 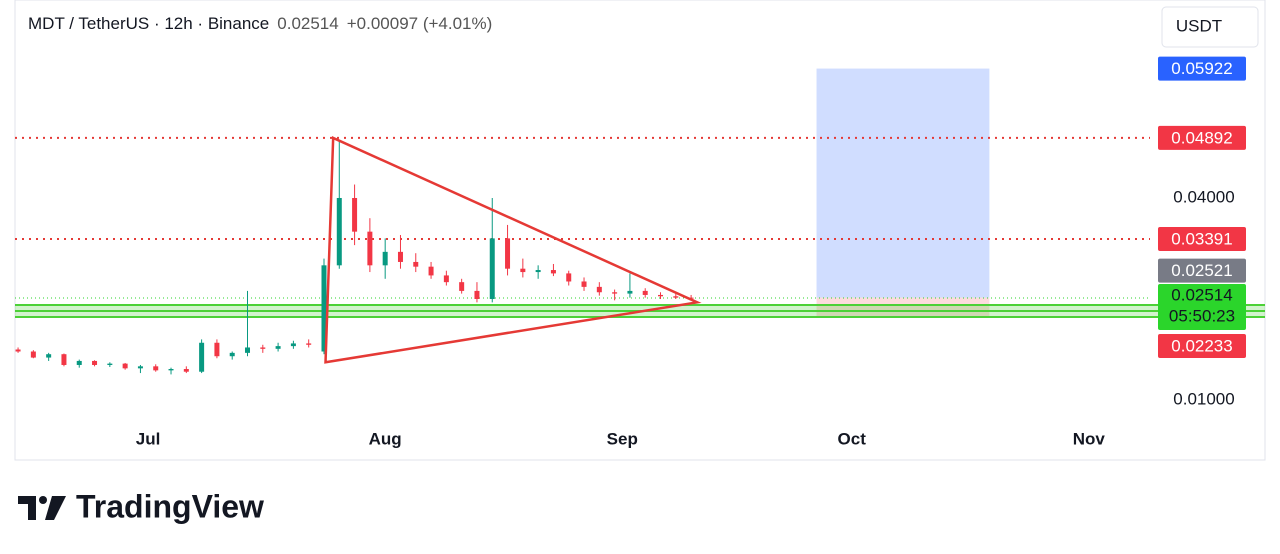 What do you see at coordinates (1202, 316) in the screenshot?
I see `countdown: 05:50:23` at bounding box center [1202, 316].